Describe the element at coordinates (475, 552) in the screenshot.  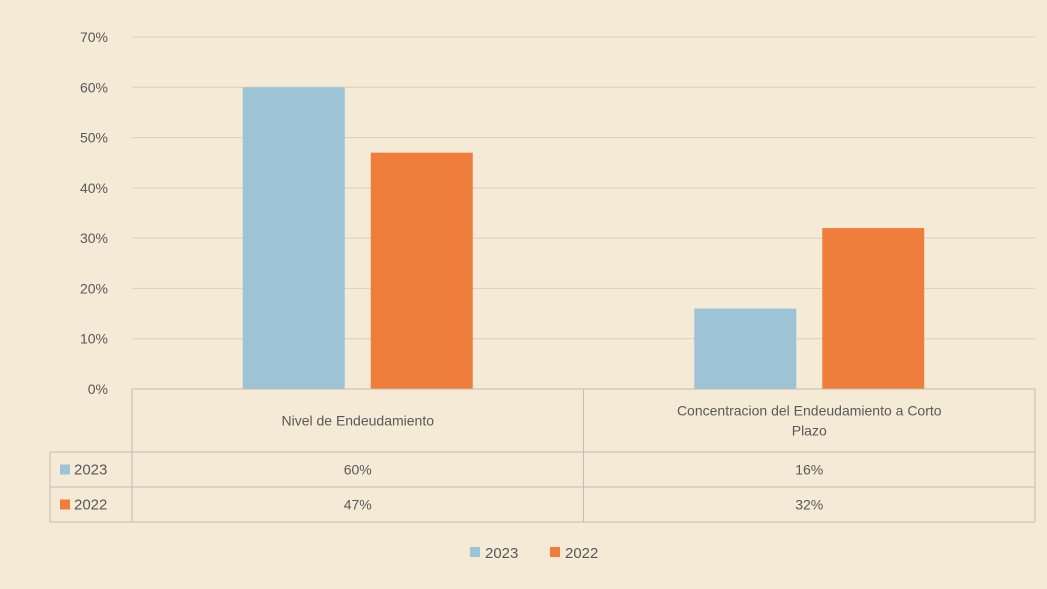
I see `legend-key-2023` at that location.